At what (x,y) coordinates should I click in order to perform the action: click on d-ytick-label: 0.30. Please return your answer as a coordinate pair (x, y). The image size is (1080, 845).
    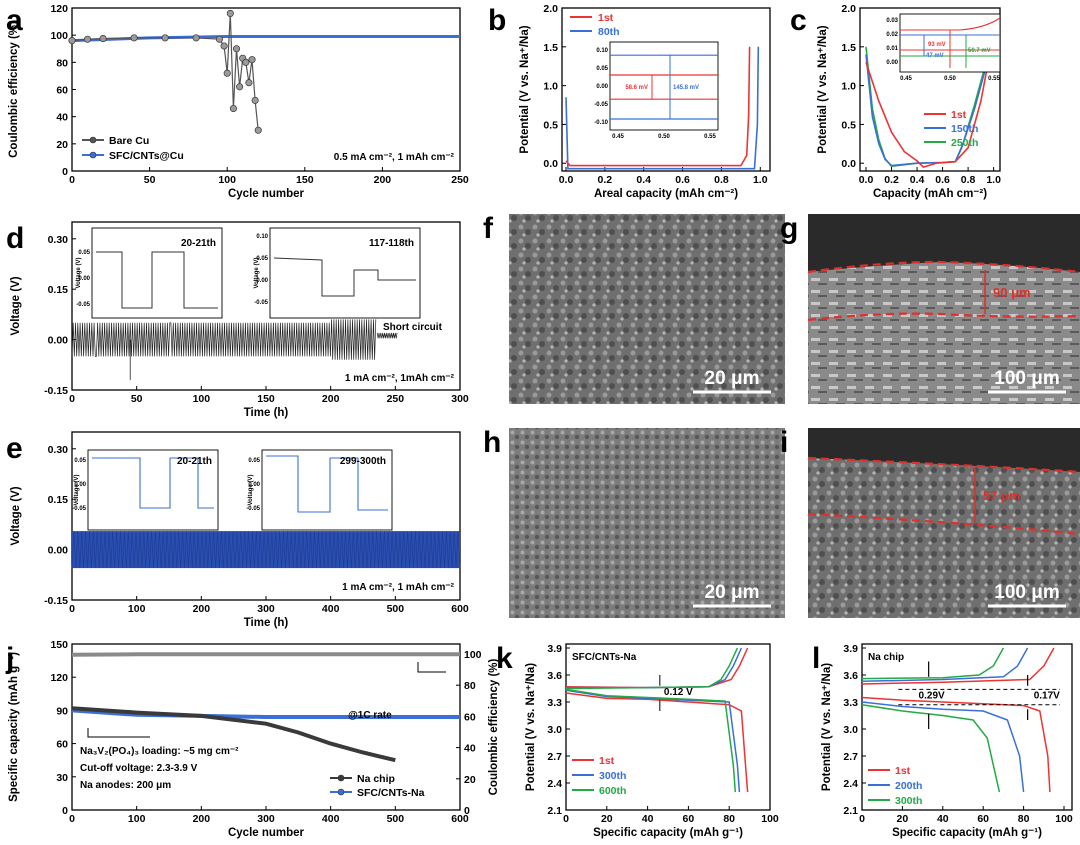
    Looking at the image, I should click on (58, 240).